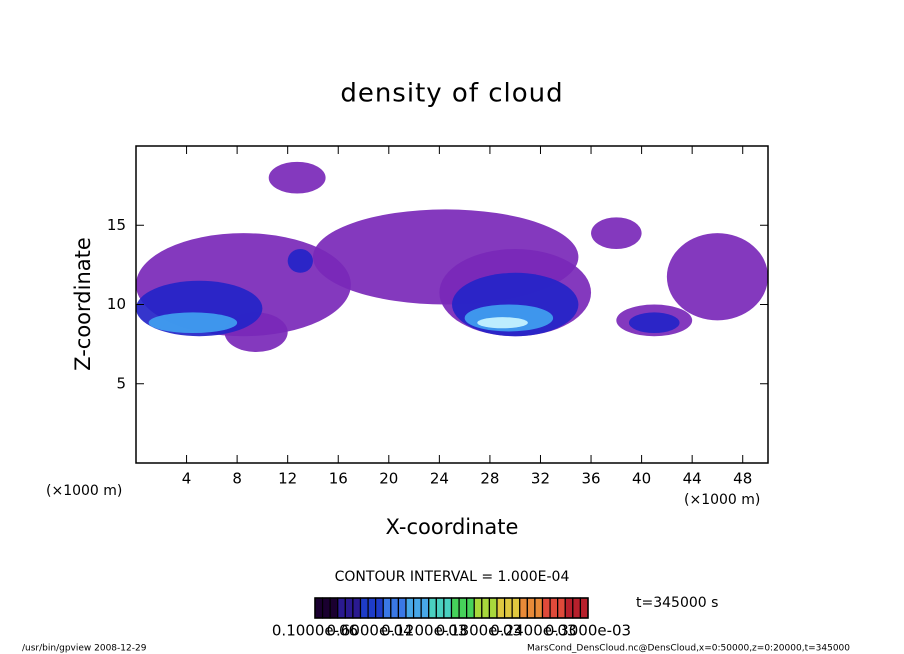 The width and height of the screenshot is (904, 654). I want to click on x-tick-label: 20, so click(388, 479).